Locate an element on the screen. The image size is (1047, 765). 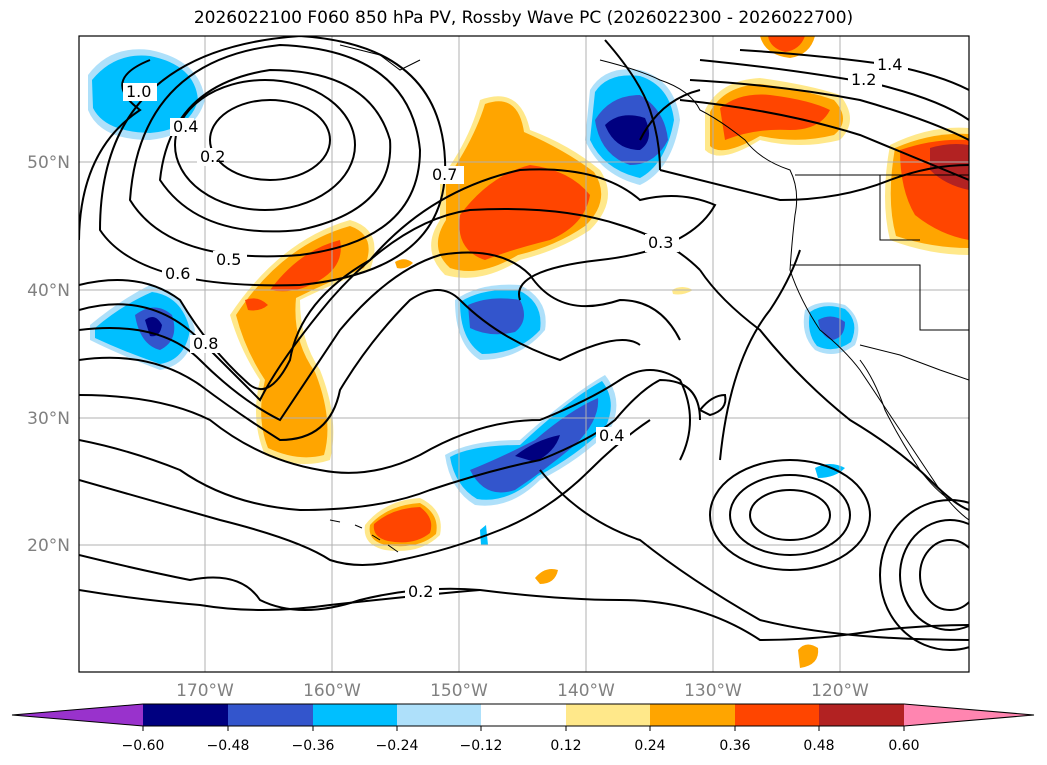
neg-anomaly-s-max is located at coordinates (537, 448).